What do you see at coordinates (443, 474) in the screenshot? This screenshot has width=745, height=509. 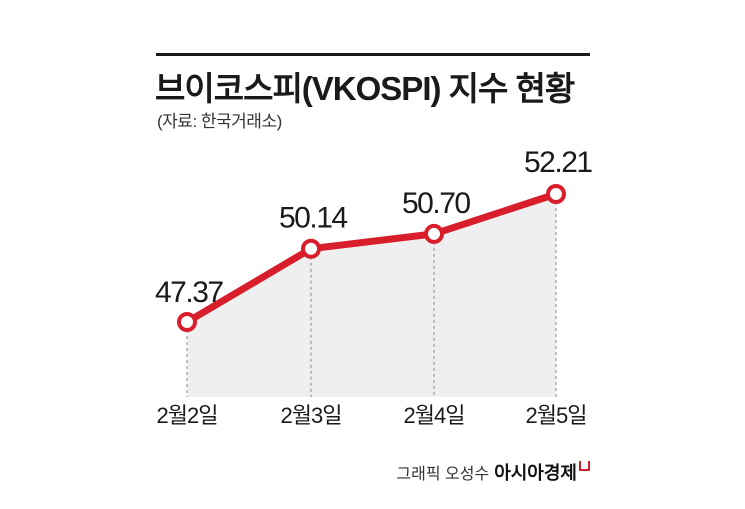 I see `graphic-credit: 그래픽 오성수` at bounding box center [443, 474].